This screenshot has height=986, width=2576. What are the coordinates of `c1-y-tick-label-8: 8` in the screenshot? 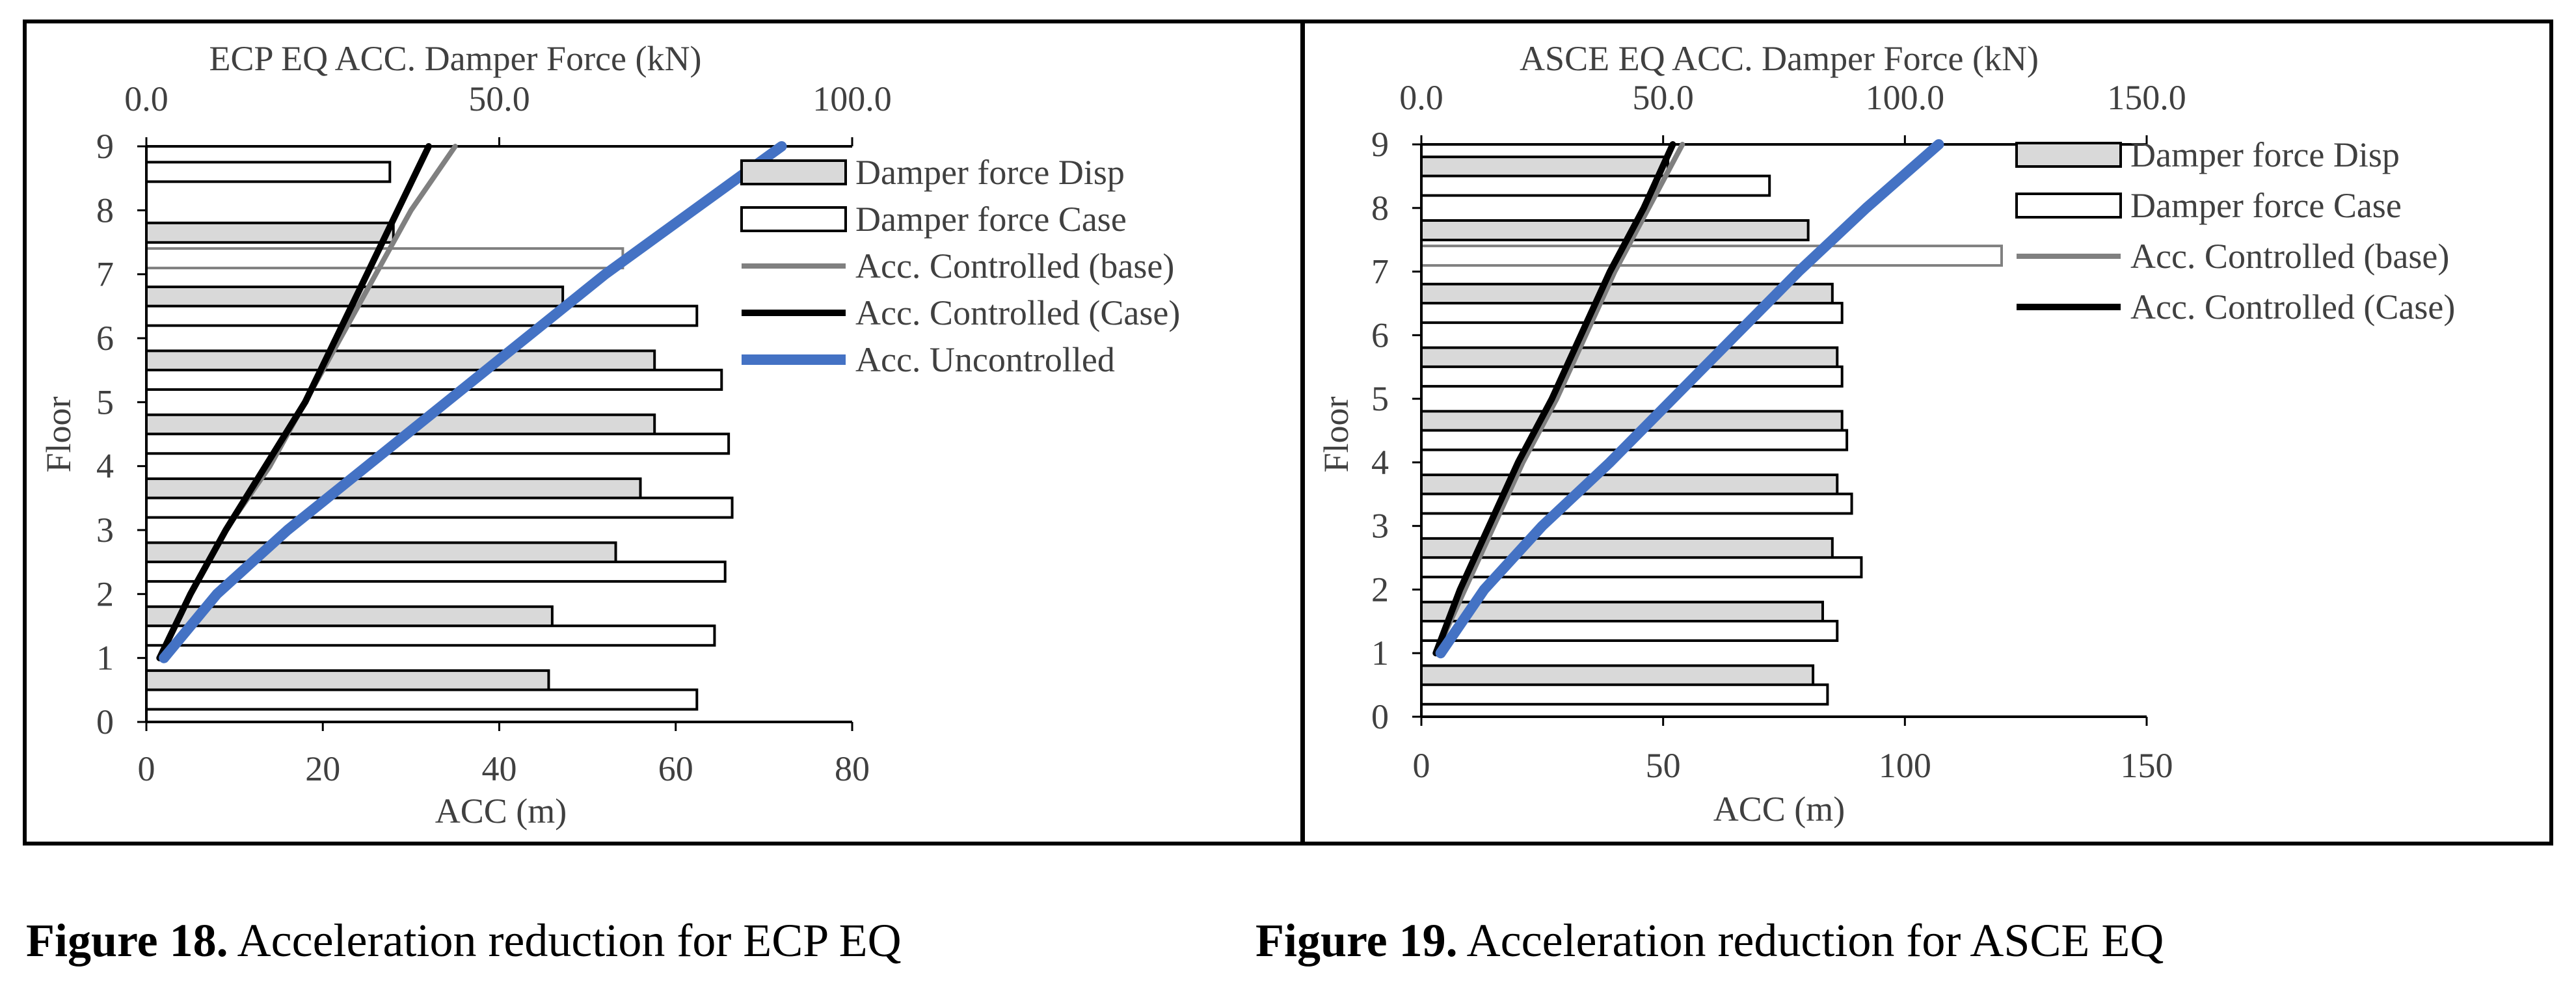 It's located at (1380, 208).